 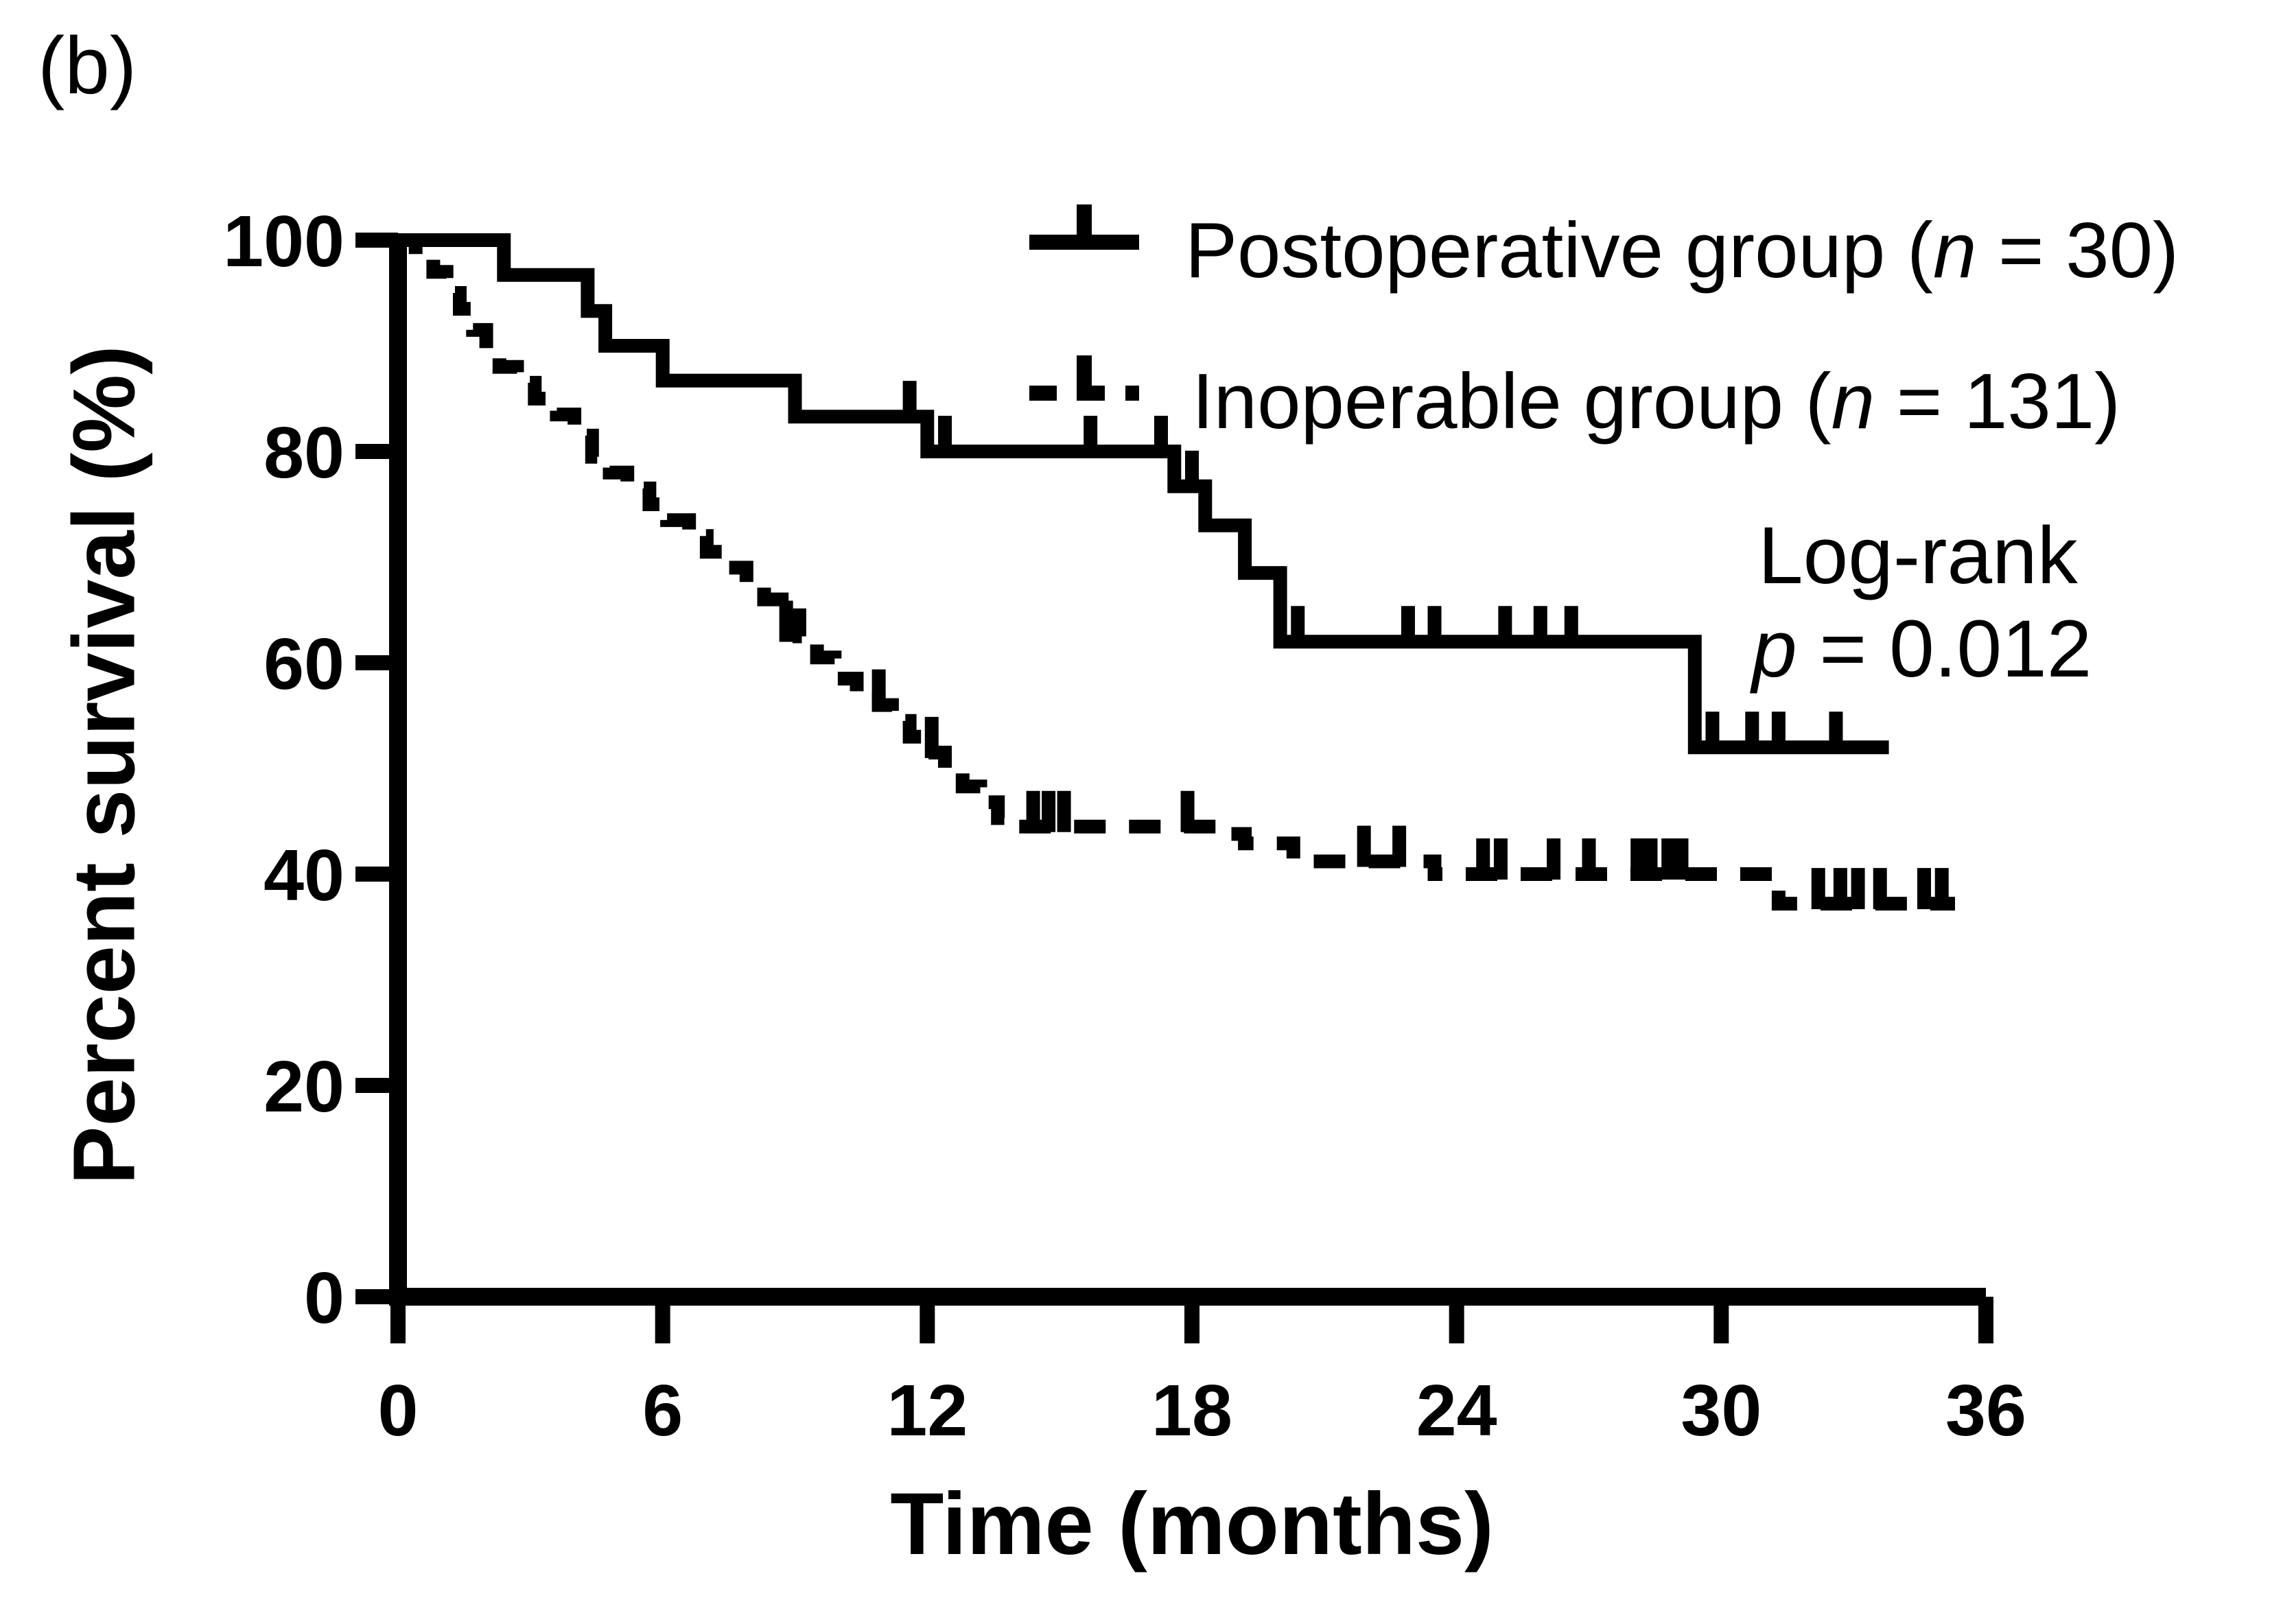 I want to click on x-tick-label: 18, so click(x=1191, y=1410).